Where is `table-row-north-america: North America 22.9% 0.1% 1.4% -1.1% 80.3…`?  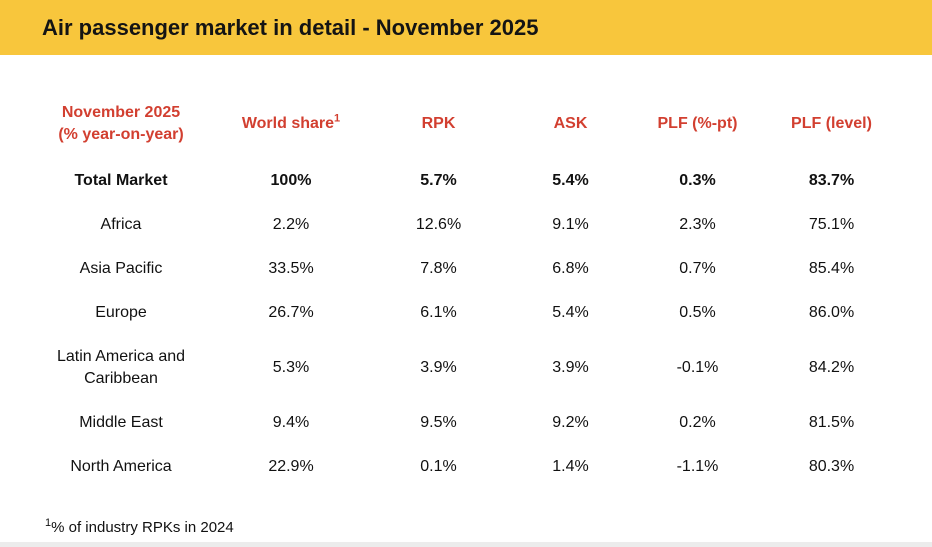
table-row-north-america: North America 22.9% 0.1% 1.4% -1.1% 80.3… is located at coordinates (466, 467).